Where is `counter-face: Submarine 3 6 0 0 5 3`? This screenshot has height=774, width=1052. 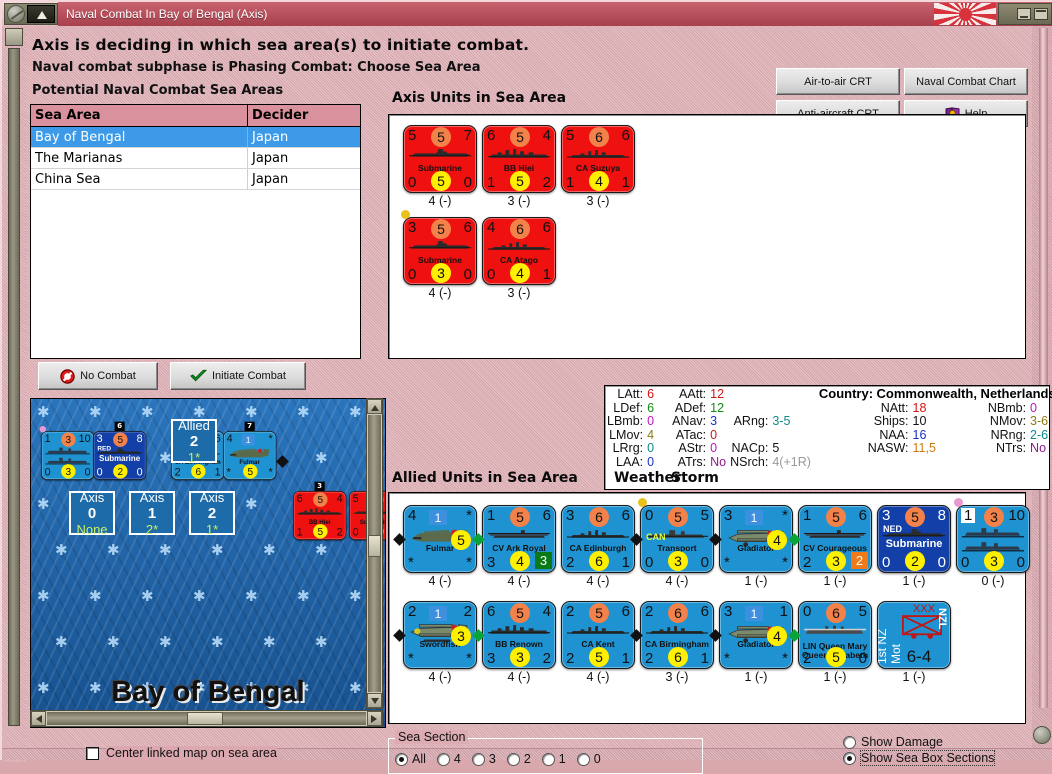
counter-face: Submarine 3 6 0 0 5 3 is located at coordinates (440, 251).